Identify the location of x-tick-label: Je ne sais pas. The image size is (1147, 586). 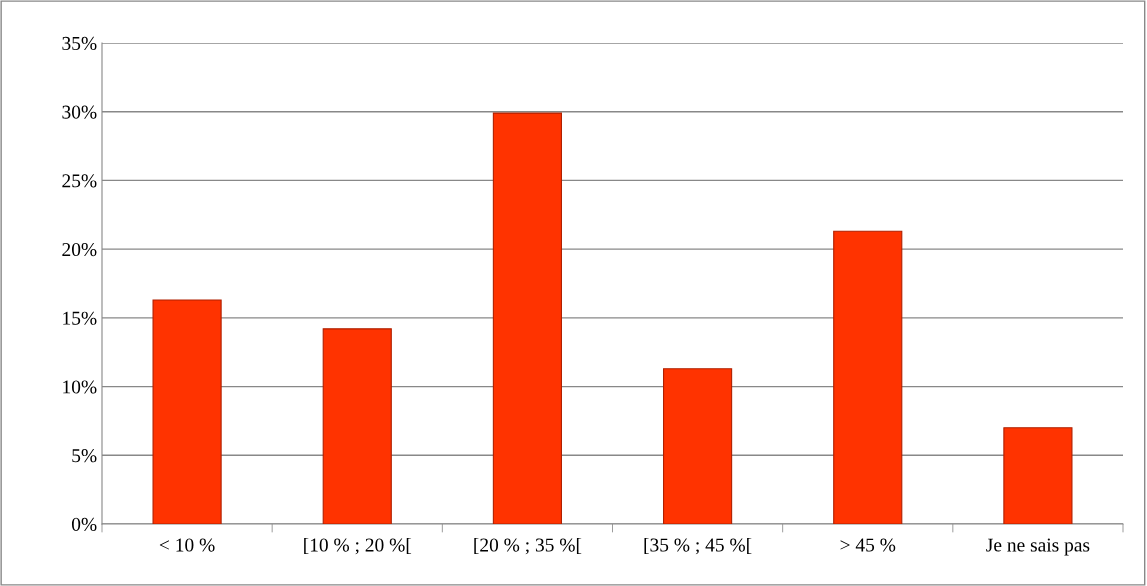
(1038, 547).